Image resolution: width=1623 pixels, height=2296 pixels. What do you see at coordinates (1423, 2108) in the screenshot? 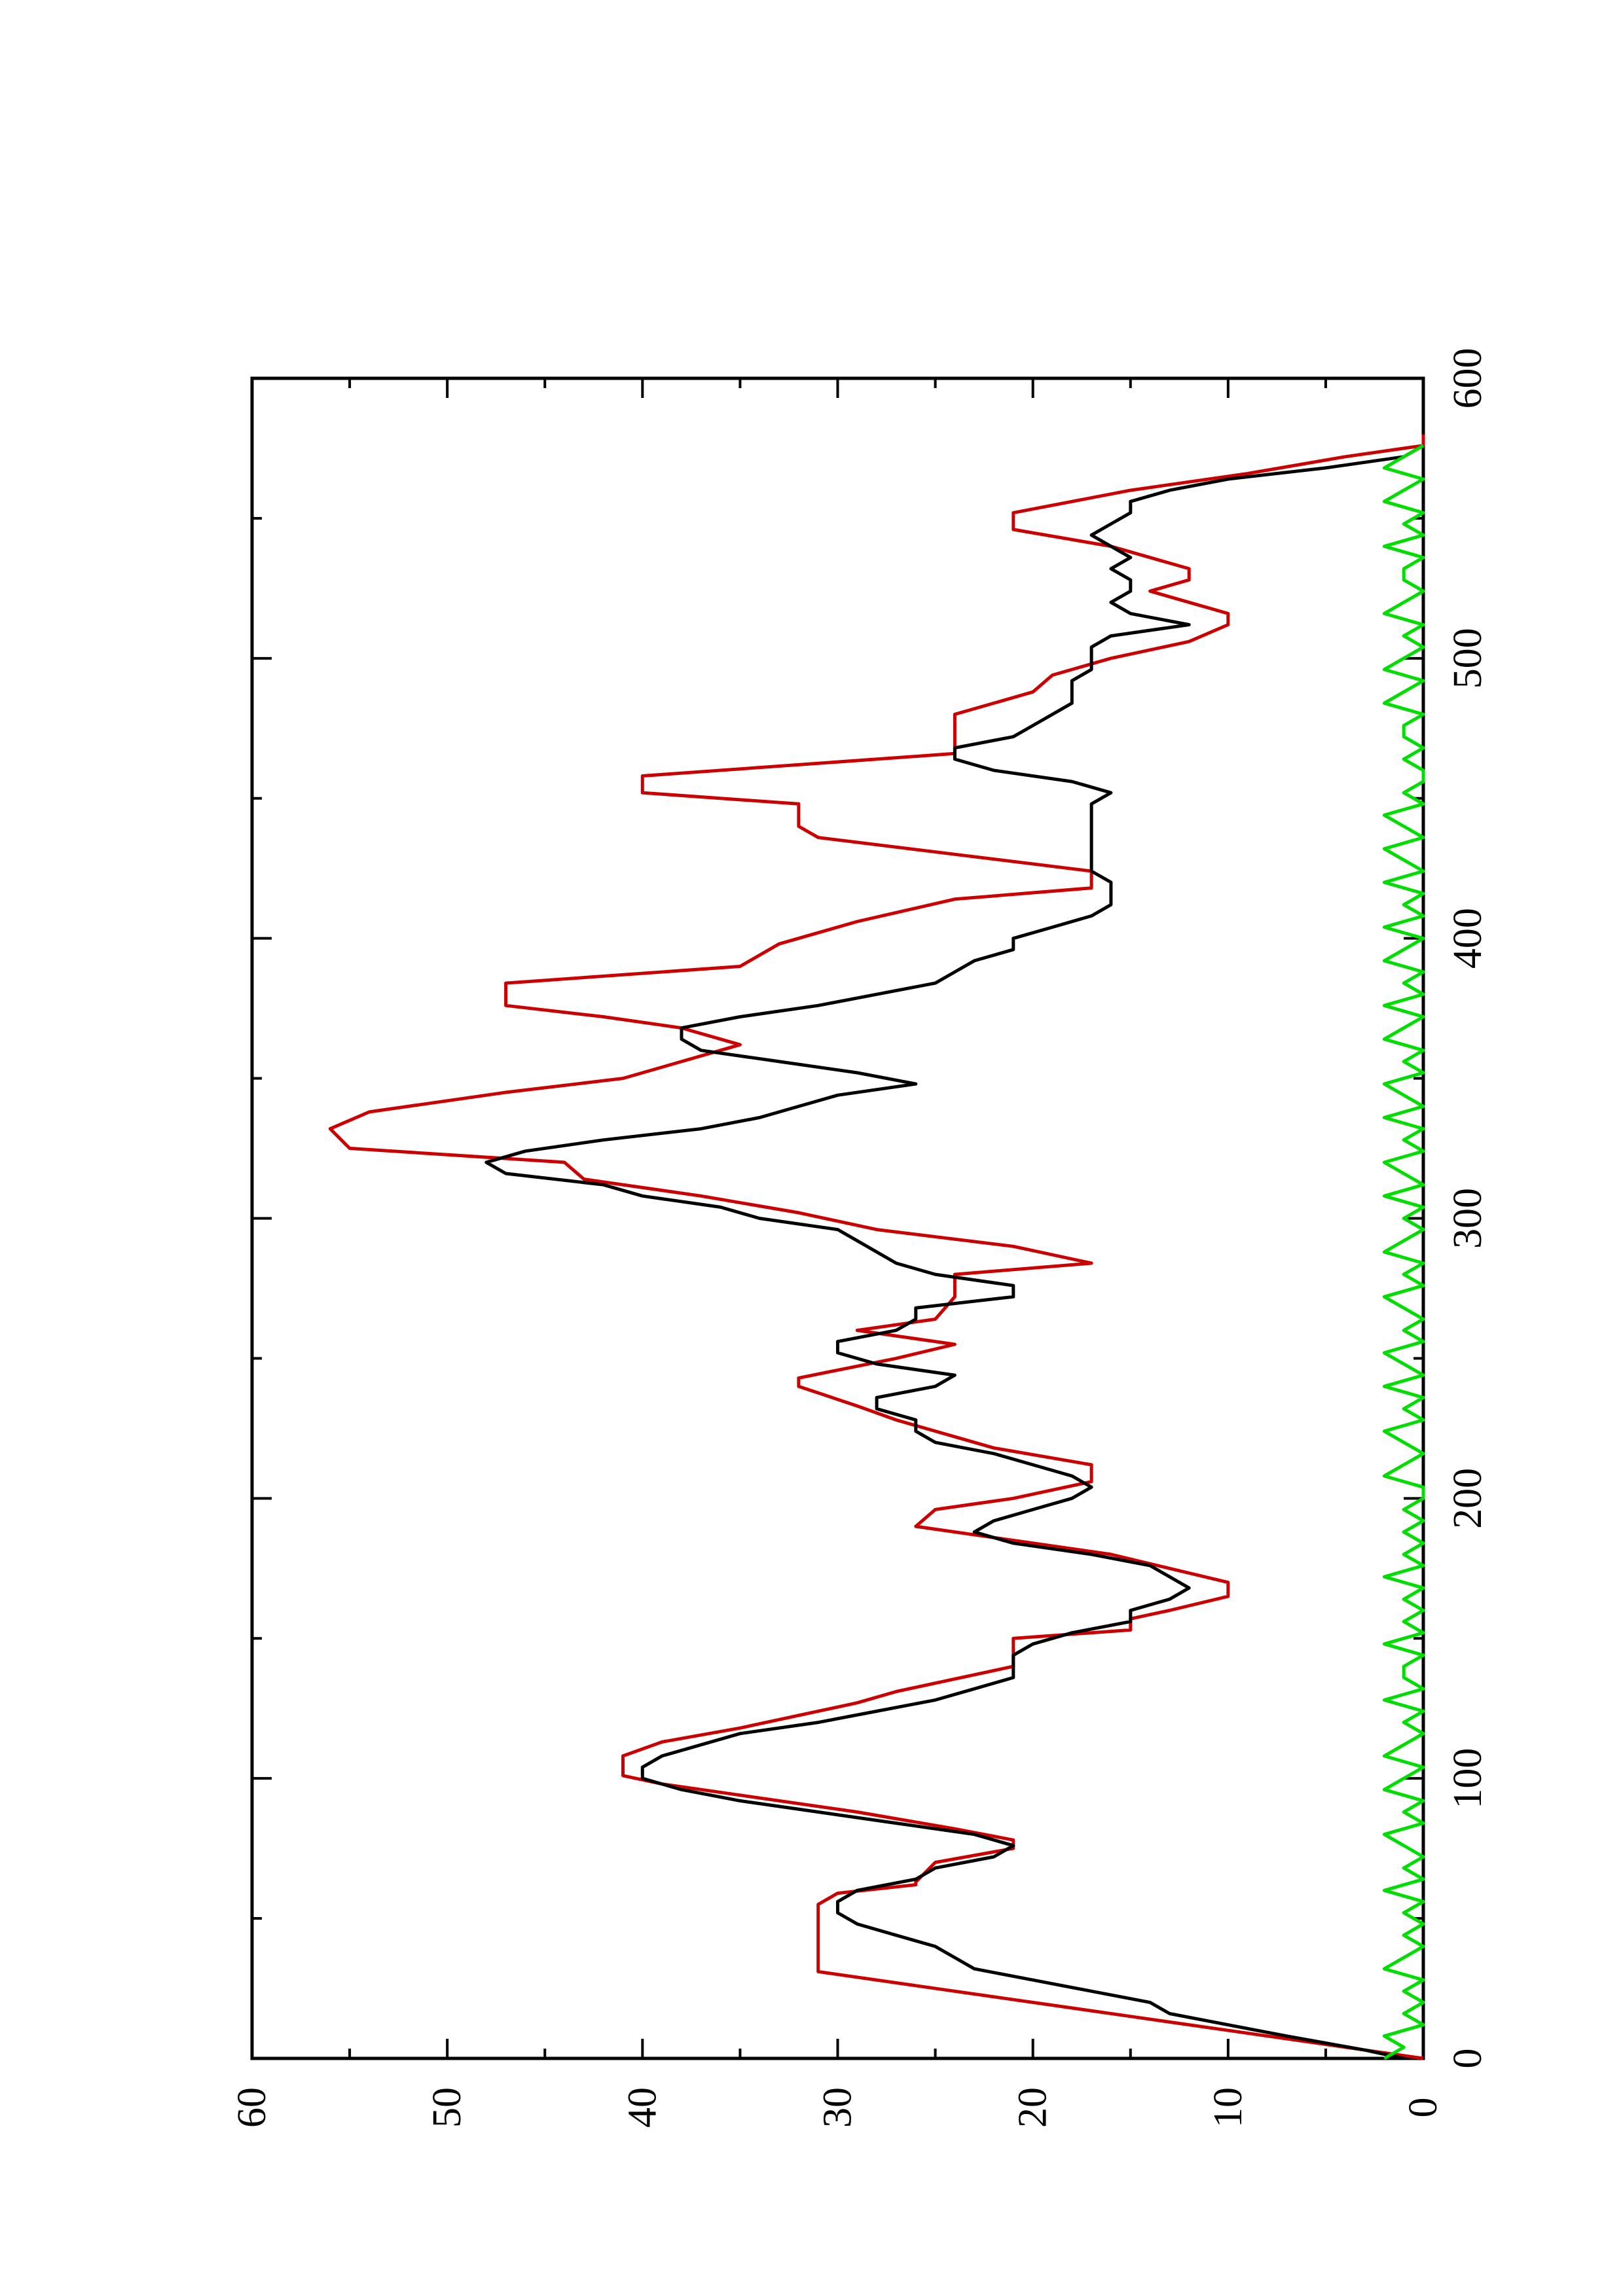
I see `y-tick-label: 0` at bounding box center [1423, 2108].